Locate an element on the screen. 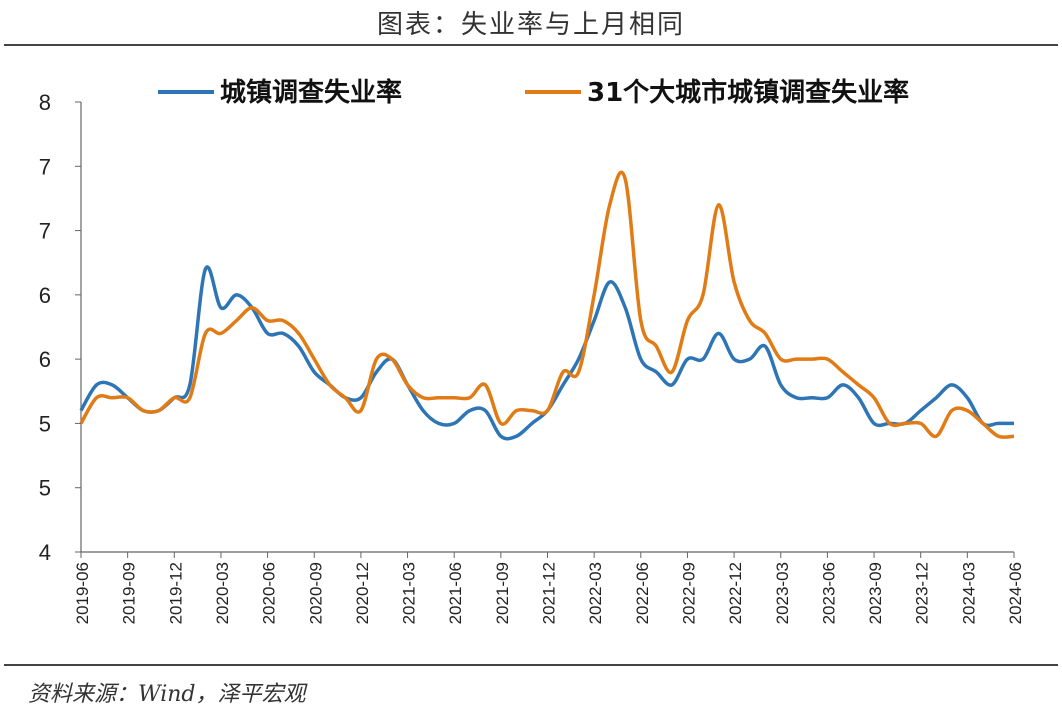 Image resolution: width=1062 pixels, height=714 pixels. x-tick-label: 2020-03 is located at coordinates (222, 593).